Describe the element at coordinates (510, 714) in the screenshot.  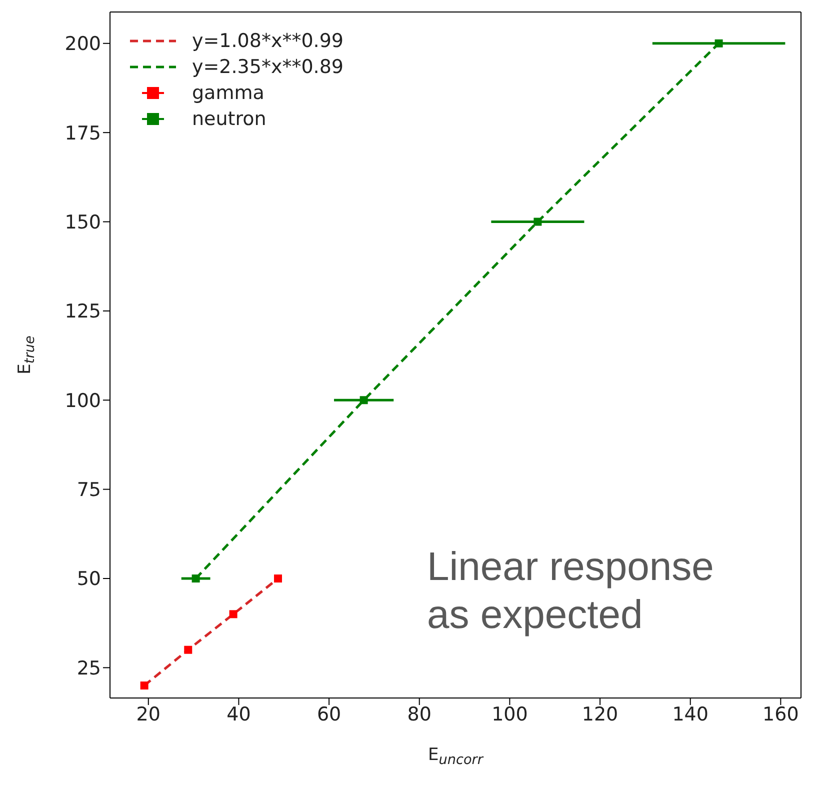
I see `x-tick-label: 100` at that location.